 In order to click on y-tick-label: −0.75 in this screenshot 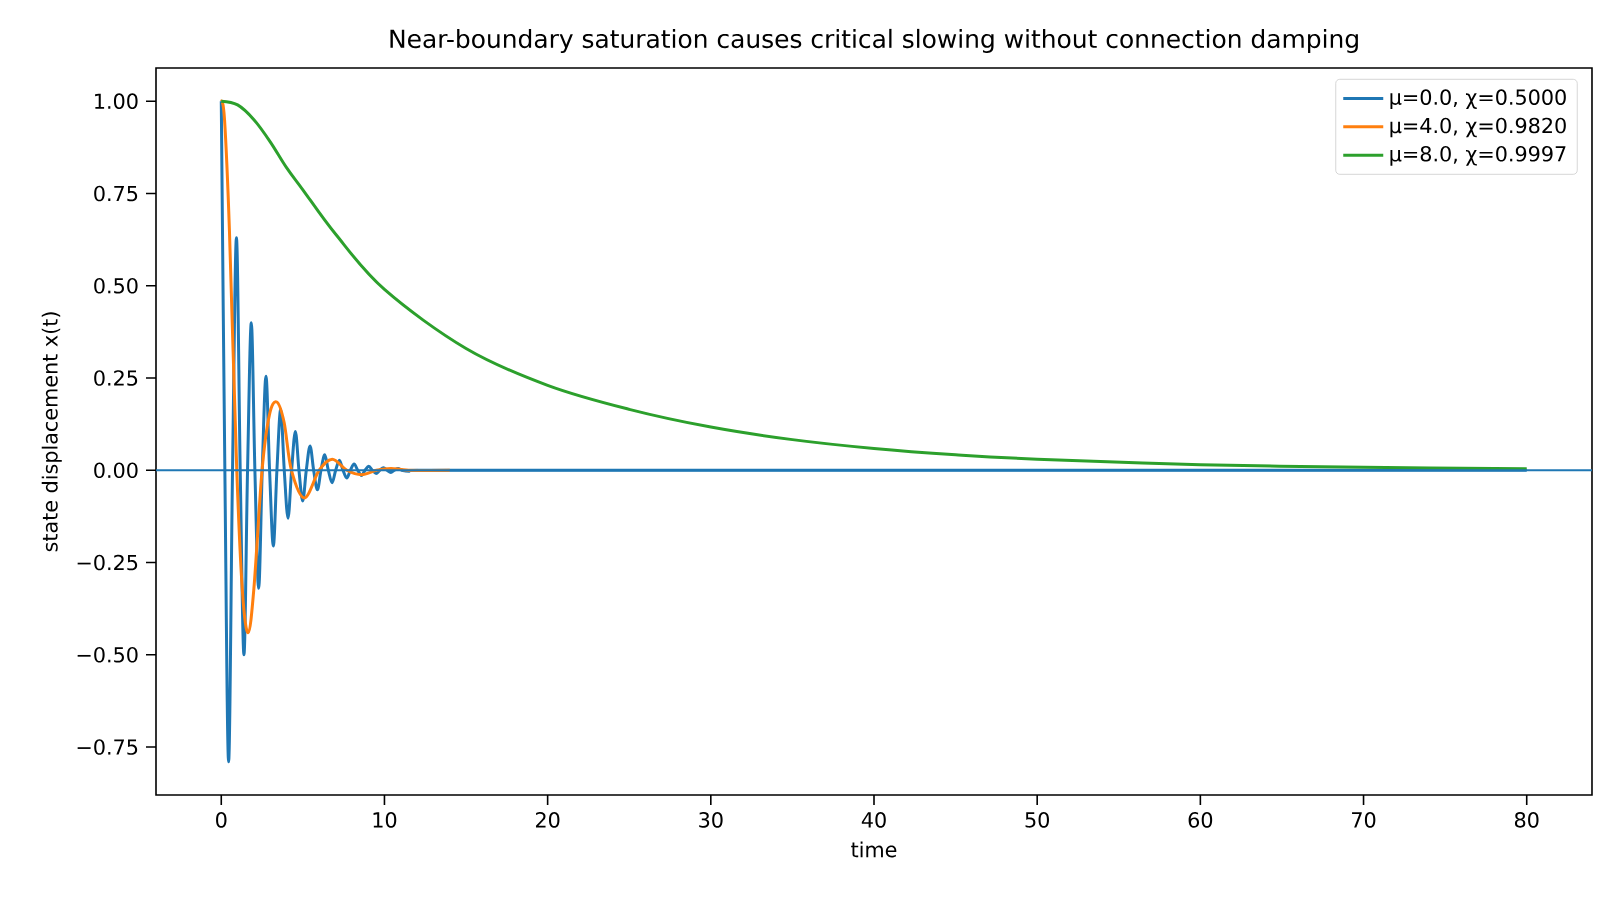, I will do `click(107, 747)`.